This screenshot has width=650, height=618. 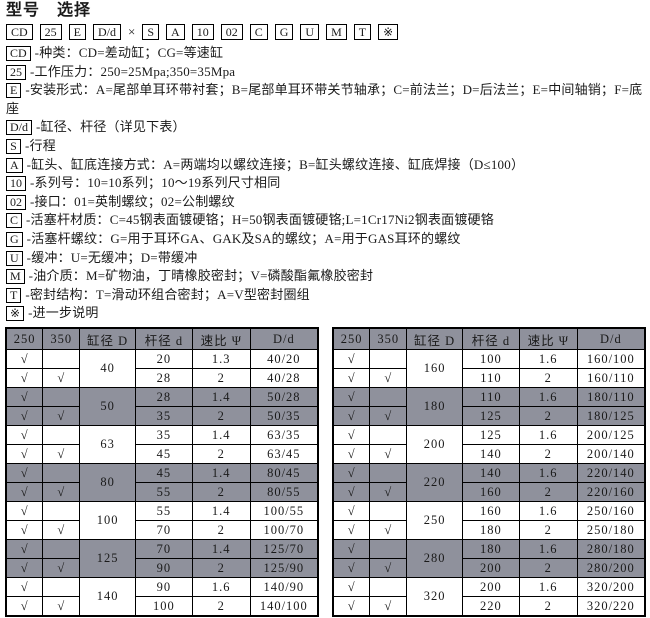 I want to click on rod-cell: 70, so click(x=164, y=530).